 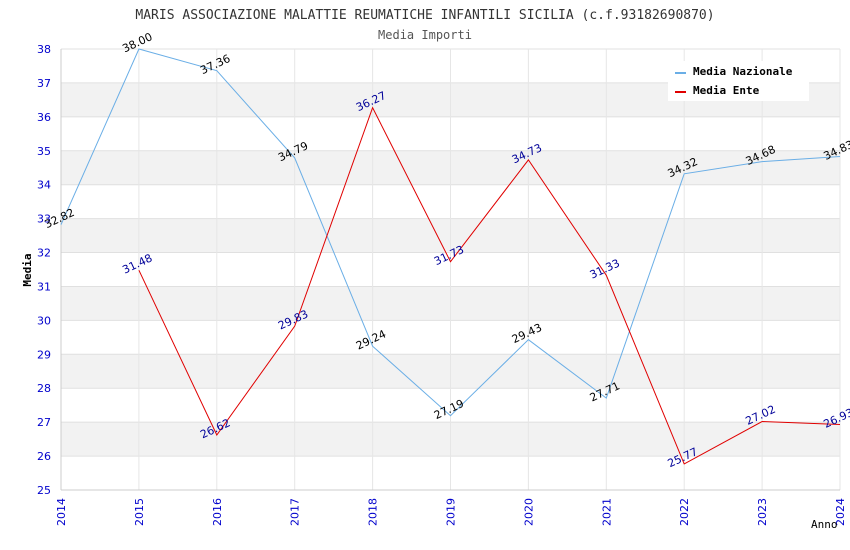 I want to click on x-tick-label: 2022, so click(x=684, y=512).